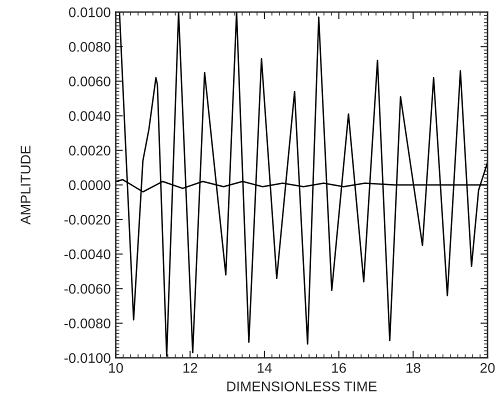 This screenshot has width=499, height=402. I want to click on y-tick-label: 0.0040, so click(89, 116).